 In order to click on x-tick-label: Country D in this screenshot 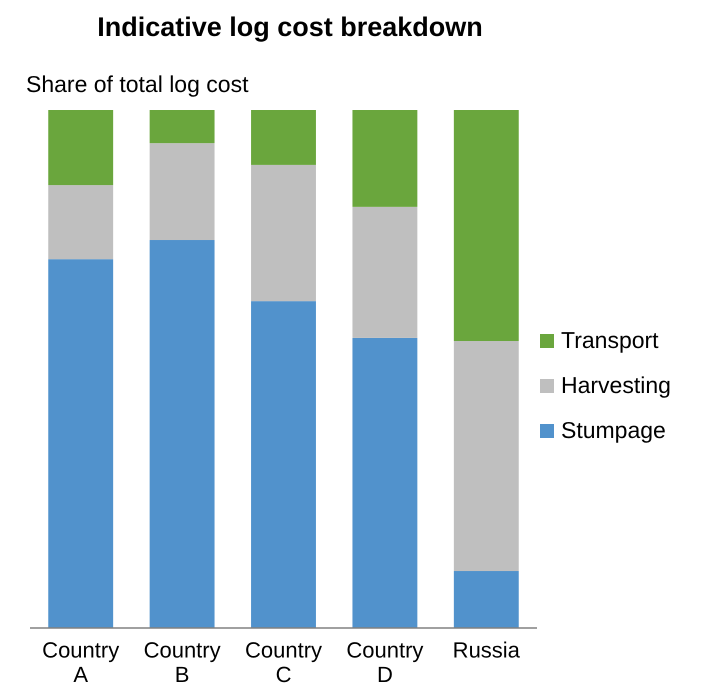, I will do `click(385, 662)`.